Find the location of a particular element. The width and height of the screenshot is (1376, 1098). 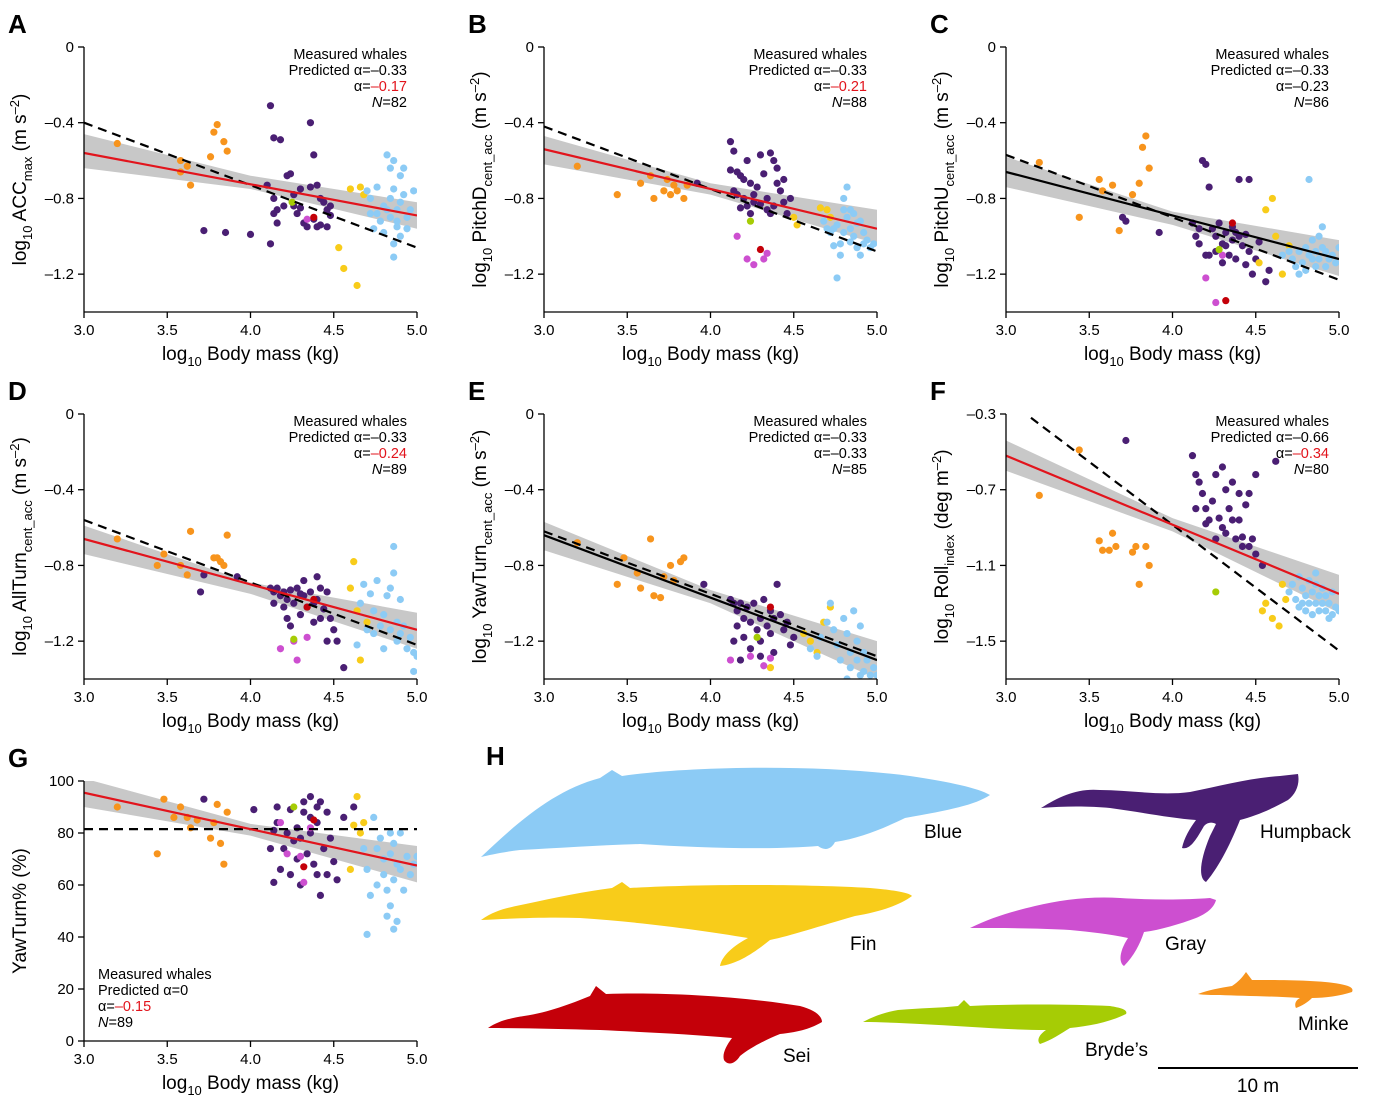

legend-line: Measured whales is located at coordinates (810, 422).